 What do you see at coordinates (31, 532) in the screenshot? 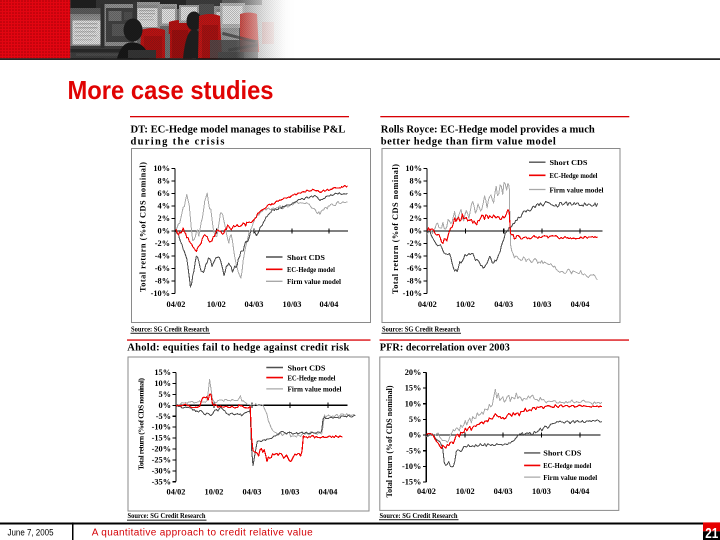
I see `svg-text: June 7, 2005` at bounding box center [31, 532].